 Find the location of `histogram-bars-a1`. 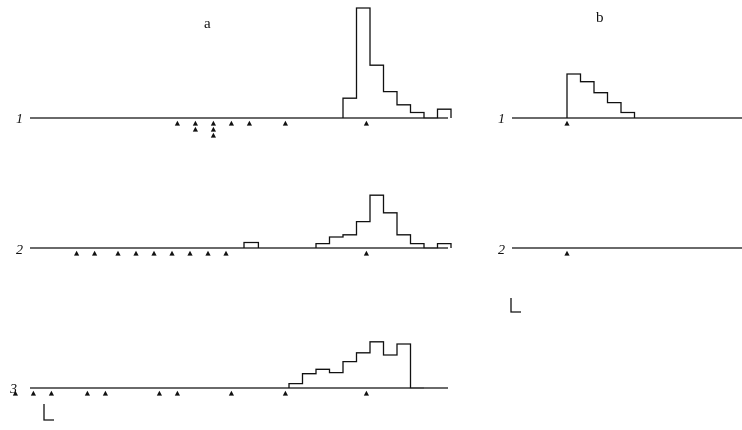

histogram-bars-a1 is located at coordinates (397, 63).